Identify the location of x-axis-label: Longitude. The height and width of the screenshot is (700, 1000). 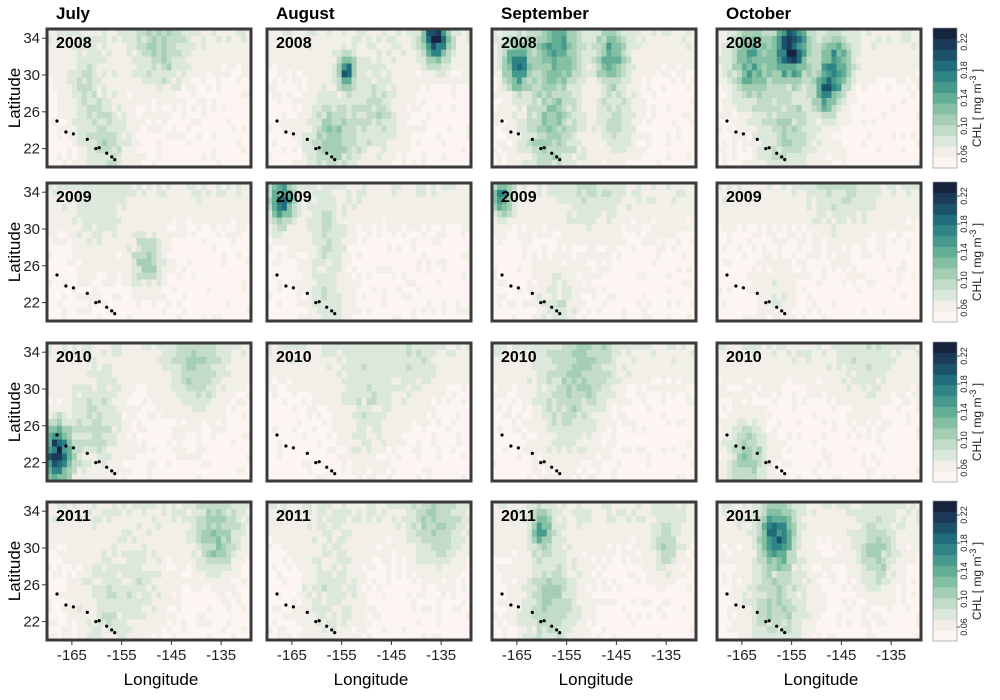
(371, 679).